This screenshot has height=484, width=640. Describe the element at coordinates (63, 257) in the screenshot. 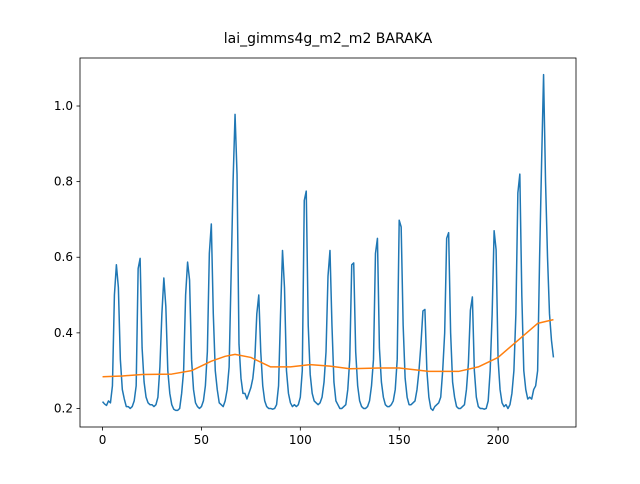

I see `y-tick-label: 0.6` at that location.